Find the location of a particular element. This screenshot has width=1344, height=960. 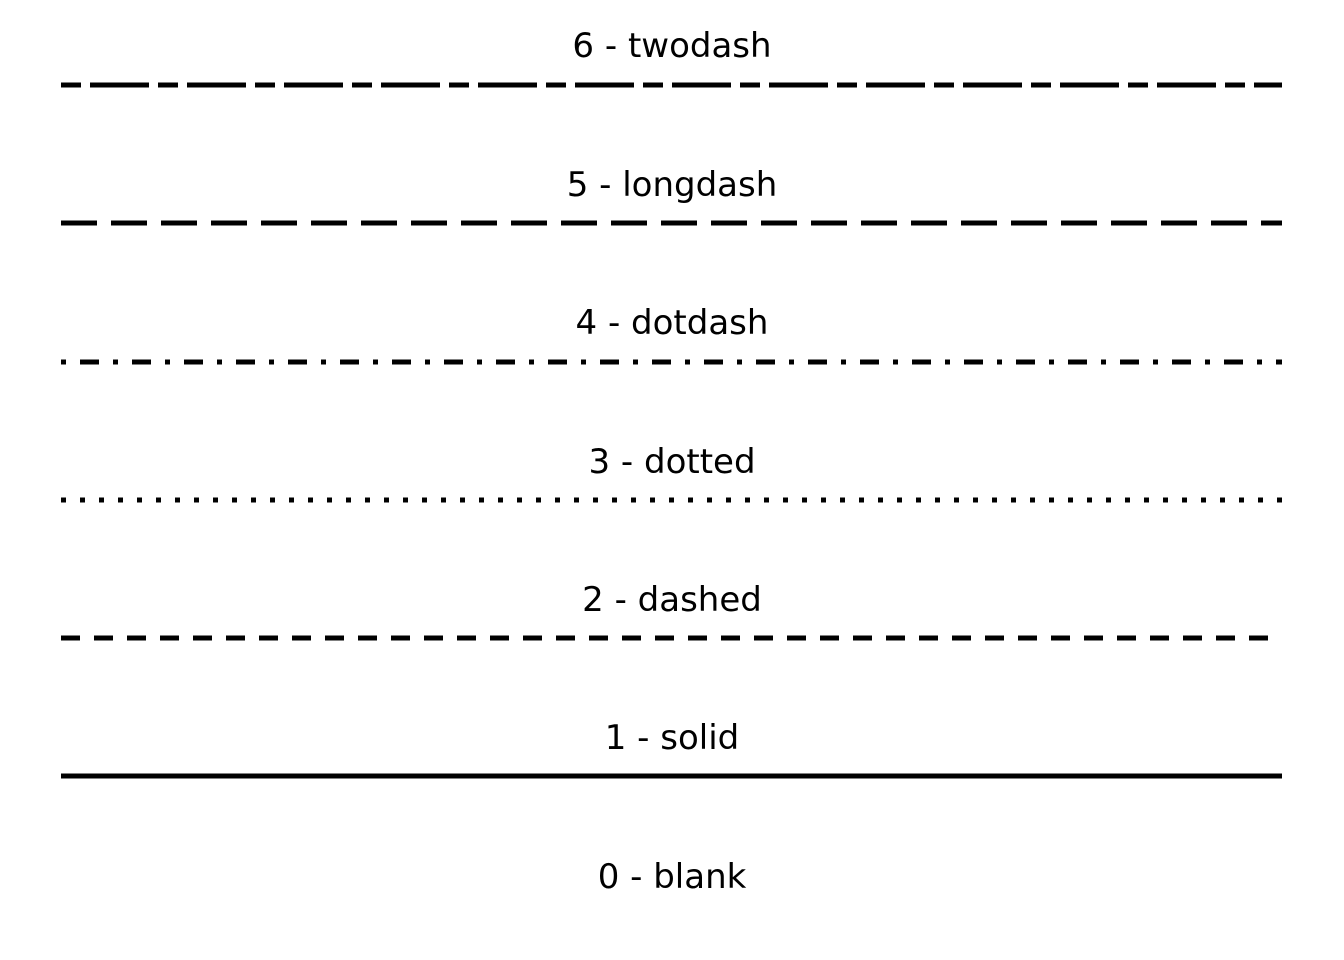

linetype-label-blank: 0 - blank is located at coordinates (672, 877).